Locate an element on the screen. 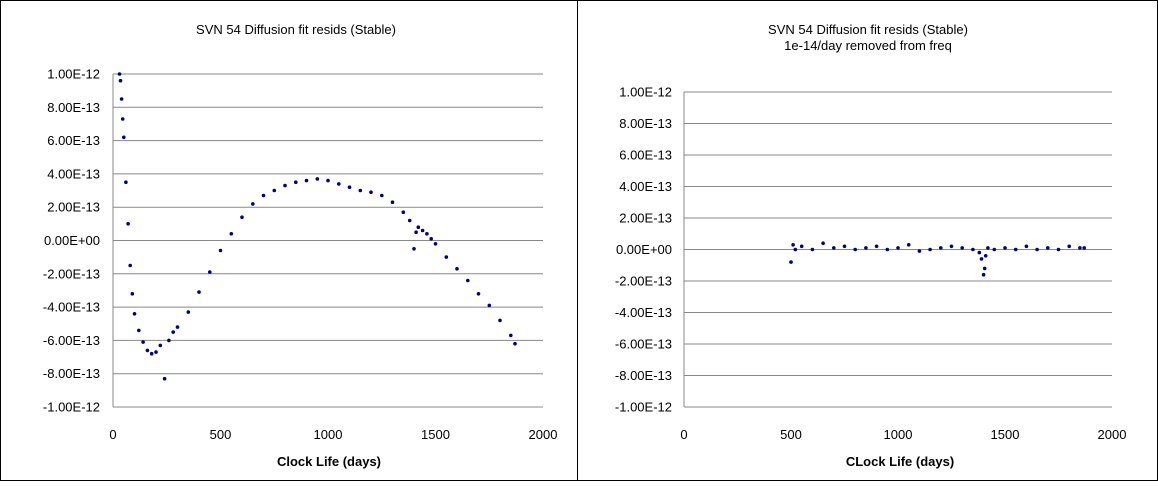  chart-right-y-tick-label: -2.00E-13 is located at coordinates (643, 281).